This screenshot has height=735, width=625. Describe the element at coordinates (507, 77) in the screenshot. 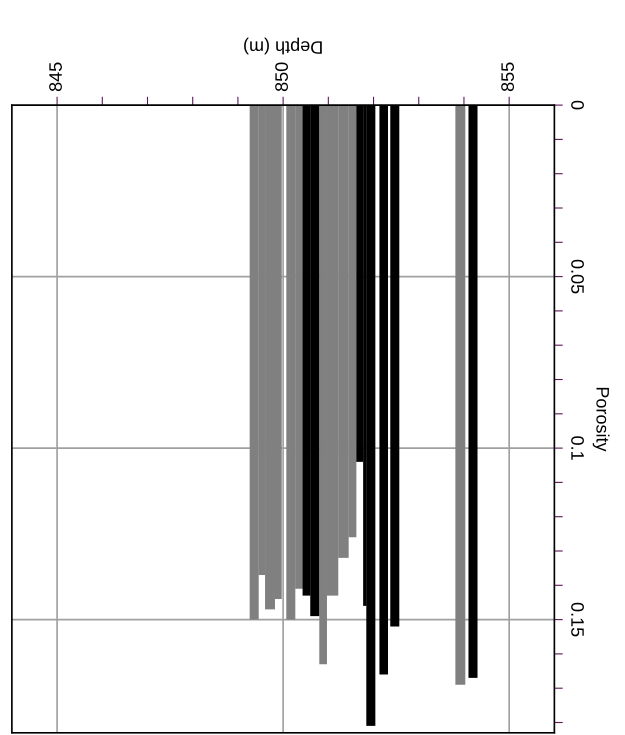

I see `x-tick-label: 855` at that location.